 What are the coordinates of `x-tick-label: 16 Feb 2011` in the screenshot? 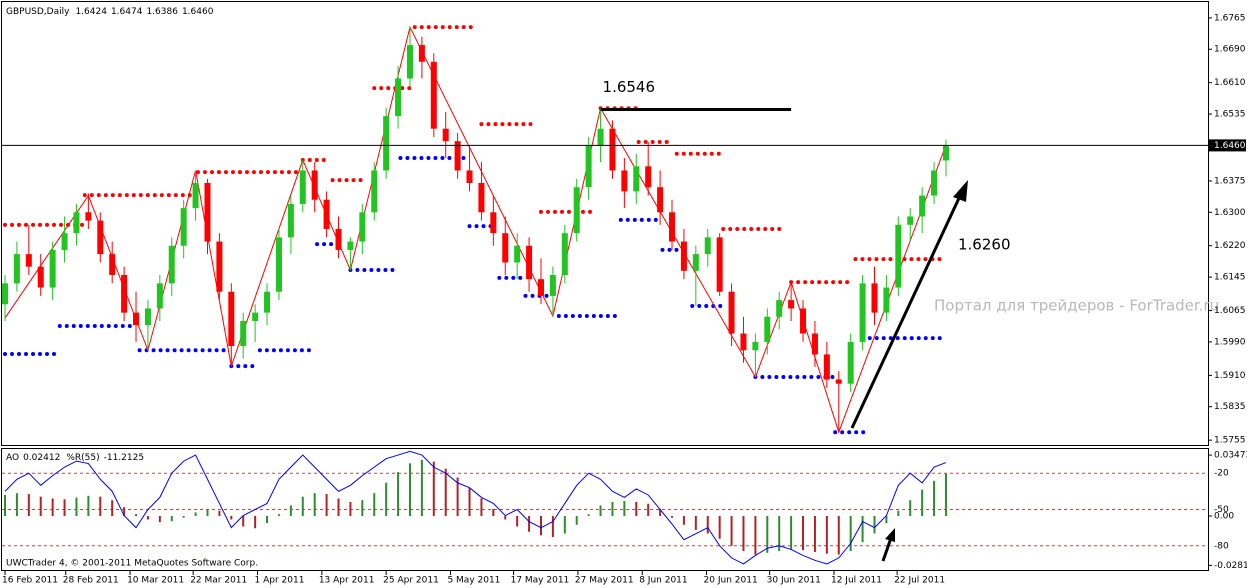 It's located at (30, 581).